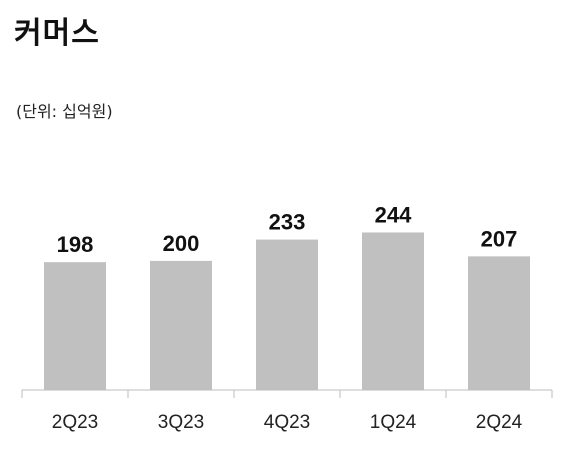 Image resolution: width=586 pixels, height=455 pixels. Describe the element at coordinates (393, 214) in the screenshot. I see `value-label-1Q24: 244` at that location.